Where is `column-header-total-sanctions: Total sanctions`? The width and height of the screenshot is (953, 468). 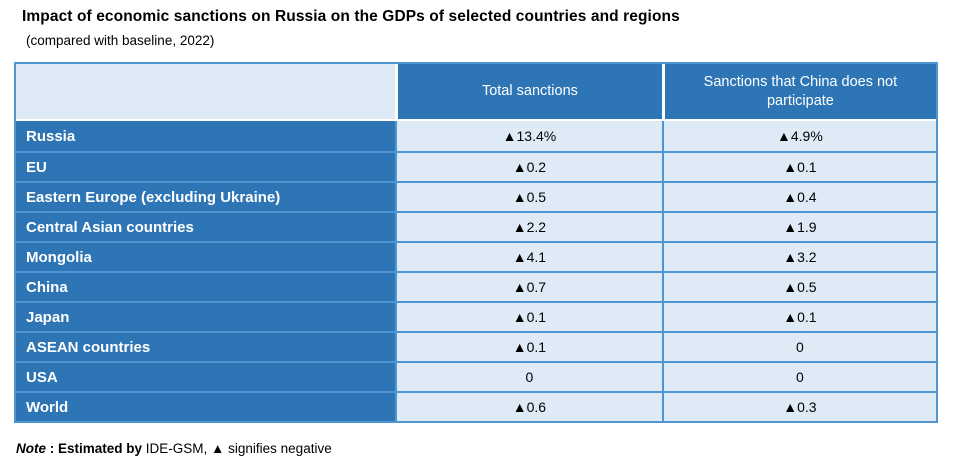
column-header-total-sanctions: Total sanctions is located at coordinates (528, 92).